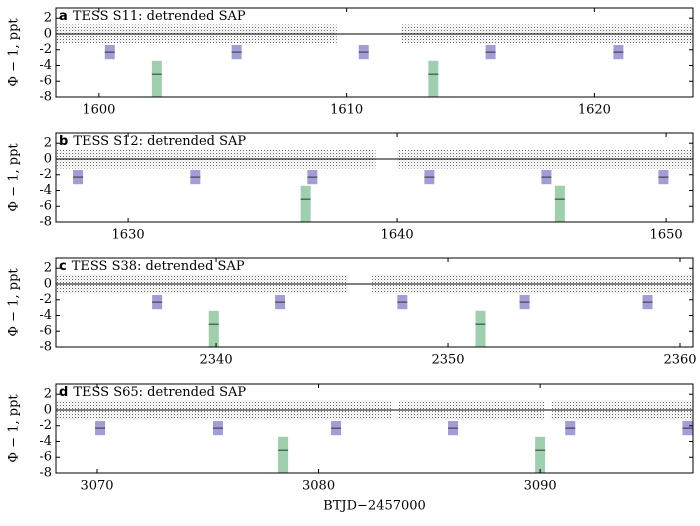  Describe the element at coordinates (397, 235) in the screenshot. I see `x-tick-label: 1640` at that location.